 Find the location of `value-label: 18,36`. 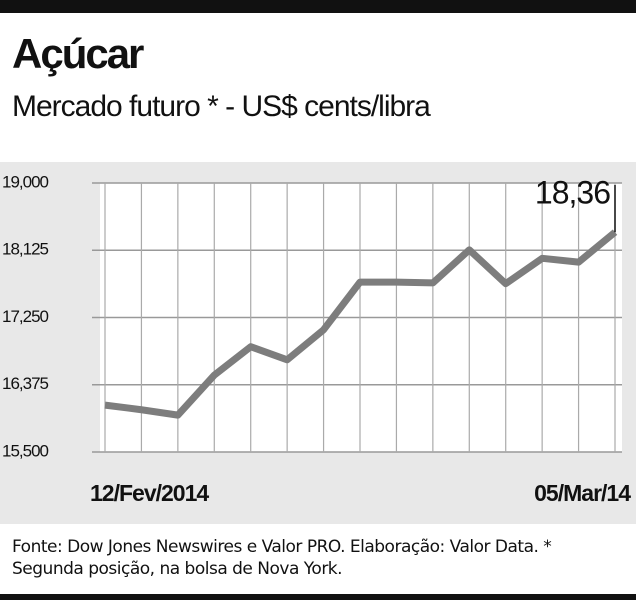

value-label: 18,36 is located at coordinates (572, 192).